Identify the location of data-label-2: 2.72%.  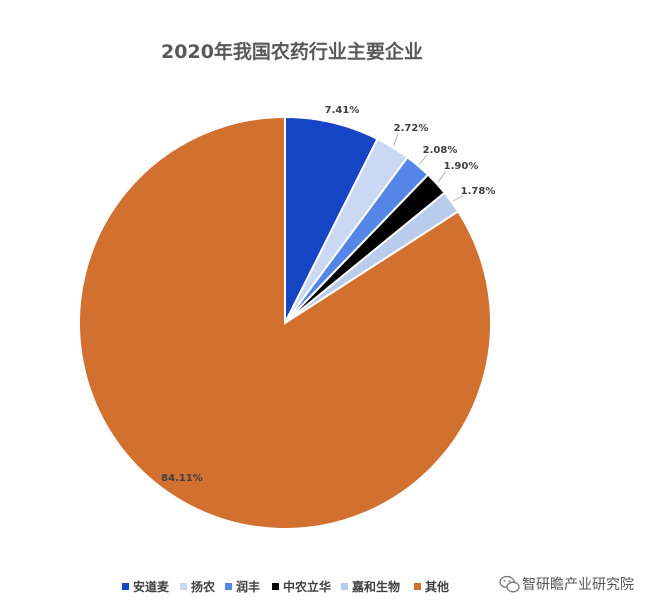
(411, 128).